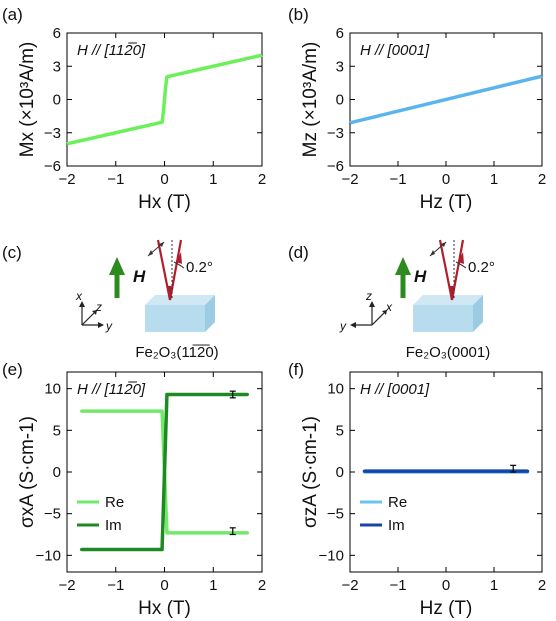 The height and width of the screenshot is (621, 556). I want to click on panel-label-c: (c), so click(12, 252).